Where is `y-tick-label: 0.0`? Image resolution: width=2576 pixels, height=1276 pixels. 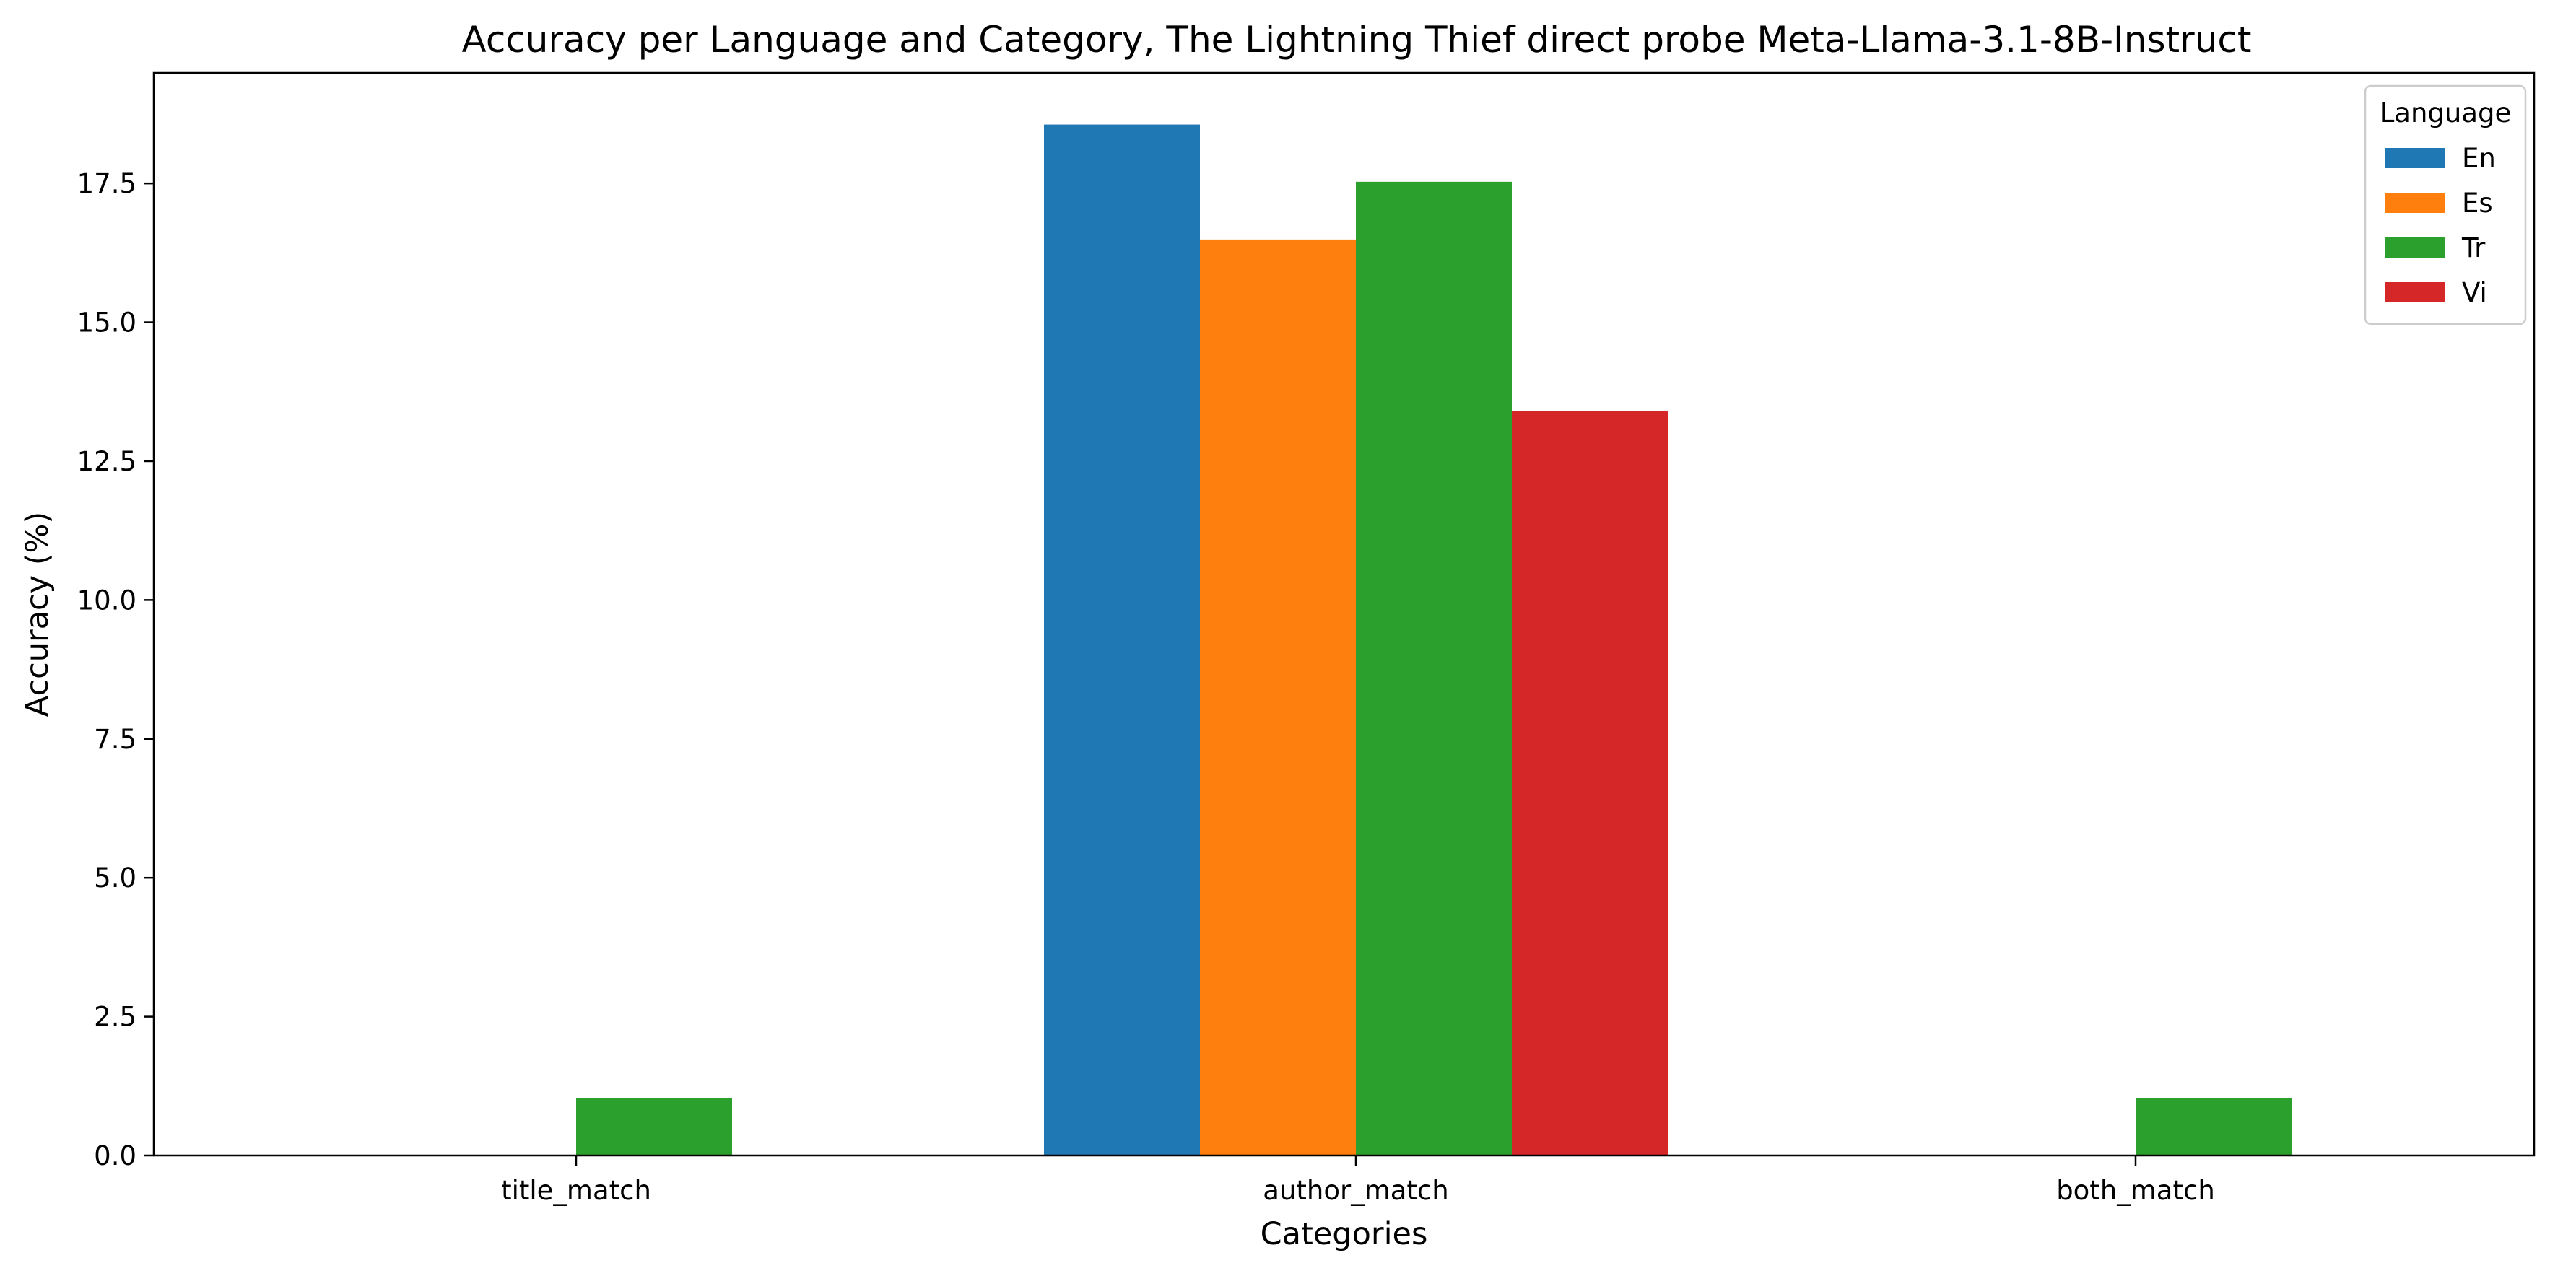 y-tick-label: 0.0 is located at coordinates (115, 1155).